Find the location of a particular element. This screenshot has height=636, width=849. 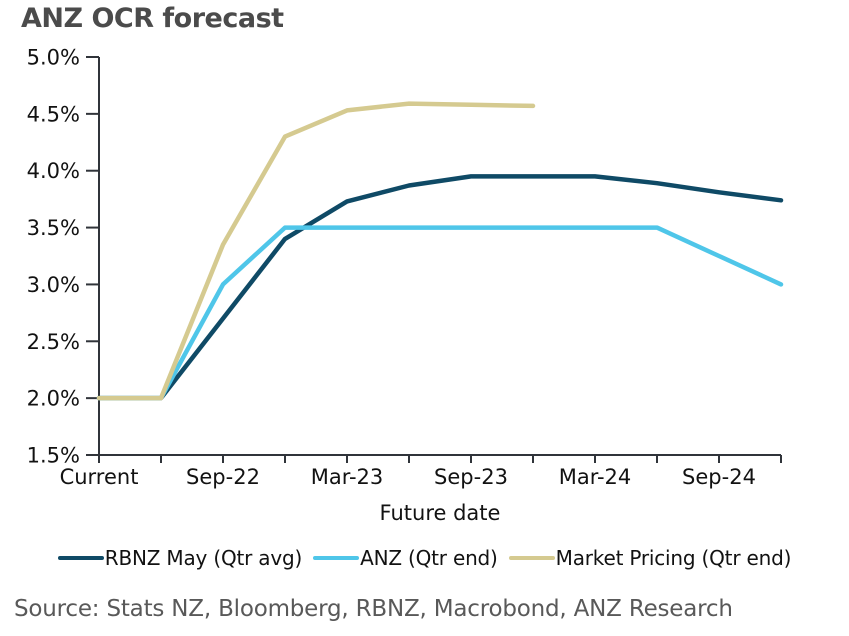

y-tick-label: 3.5% is located at coordinates (53, 228).